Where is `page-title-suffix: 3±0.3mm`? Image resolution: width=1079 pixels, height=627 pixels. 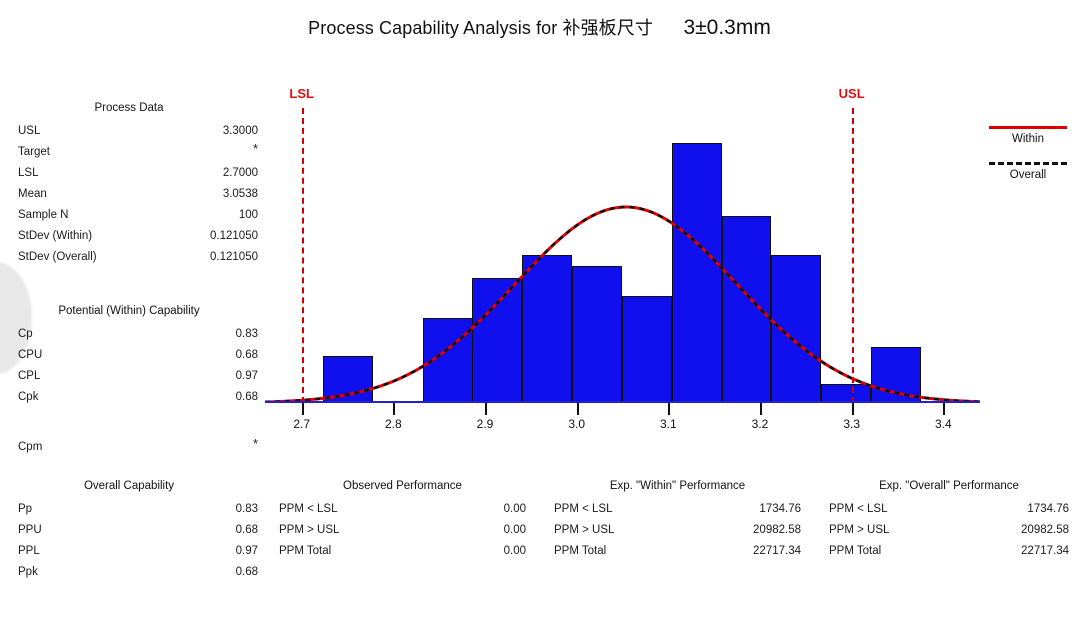 page-title-suffix: 3±0.3mm is located at coordinates (727, 27).